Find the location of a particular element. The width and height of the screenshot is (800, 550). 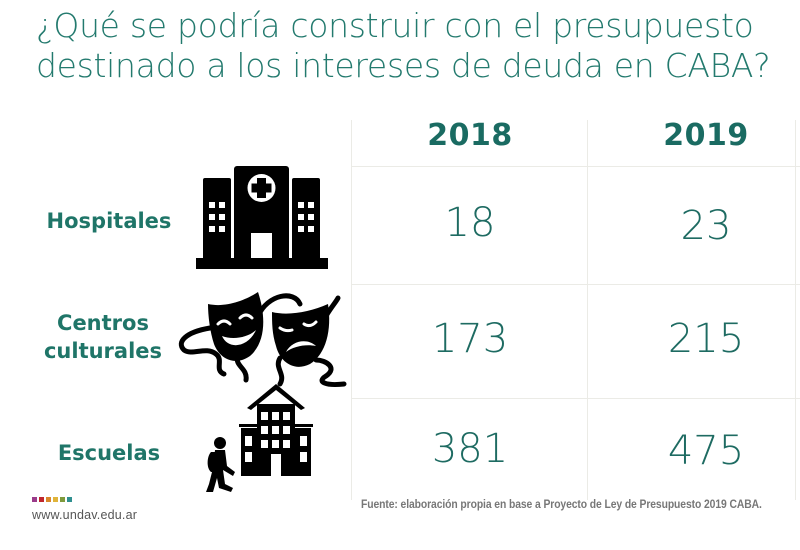

row-label-text: Centros is located at coordinates (103, 323).